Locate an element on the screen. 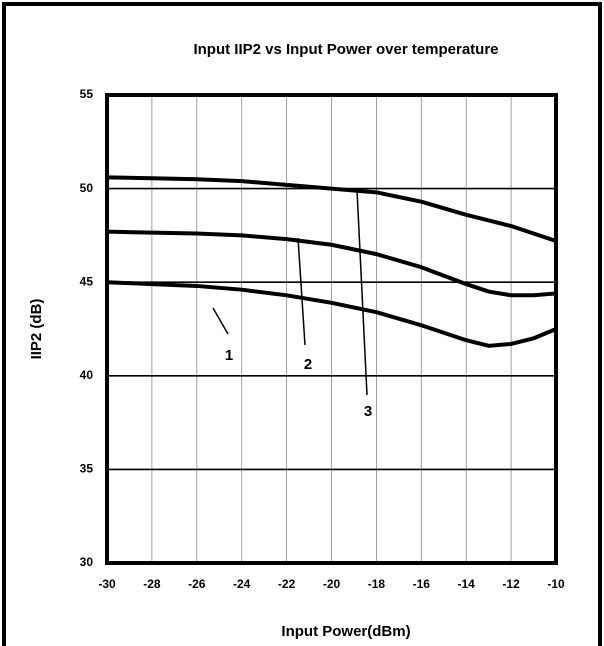  series-label: 2 is located at coordinates (308, 364).